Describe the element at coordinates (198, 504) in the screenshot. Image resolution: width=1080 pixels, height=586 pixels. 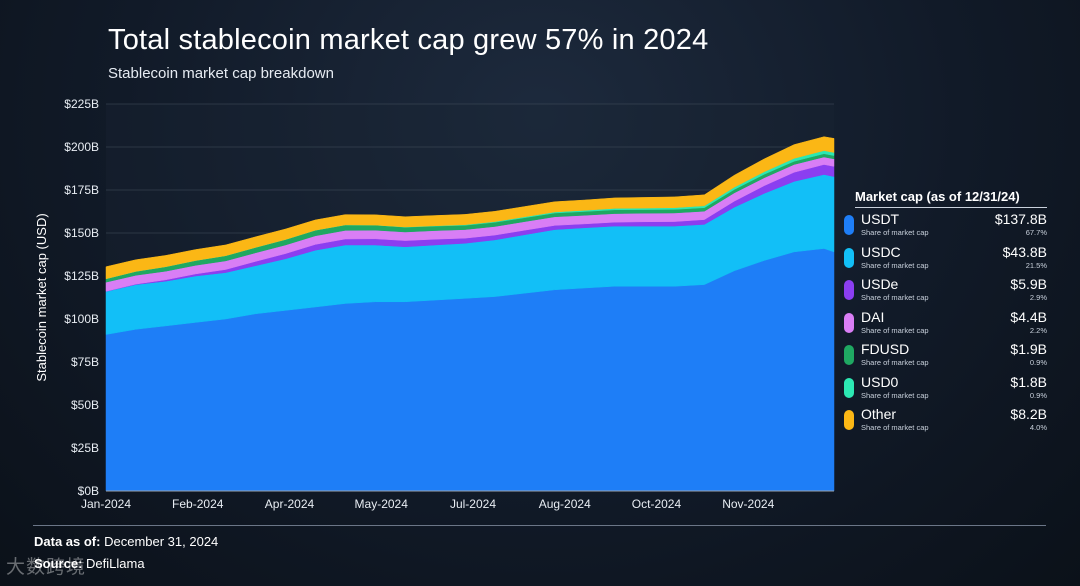
I see `x-tick-label: Feb-2024` at that location.